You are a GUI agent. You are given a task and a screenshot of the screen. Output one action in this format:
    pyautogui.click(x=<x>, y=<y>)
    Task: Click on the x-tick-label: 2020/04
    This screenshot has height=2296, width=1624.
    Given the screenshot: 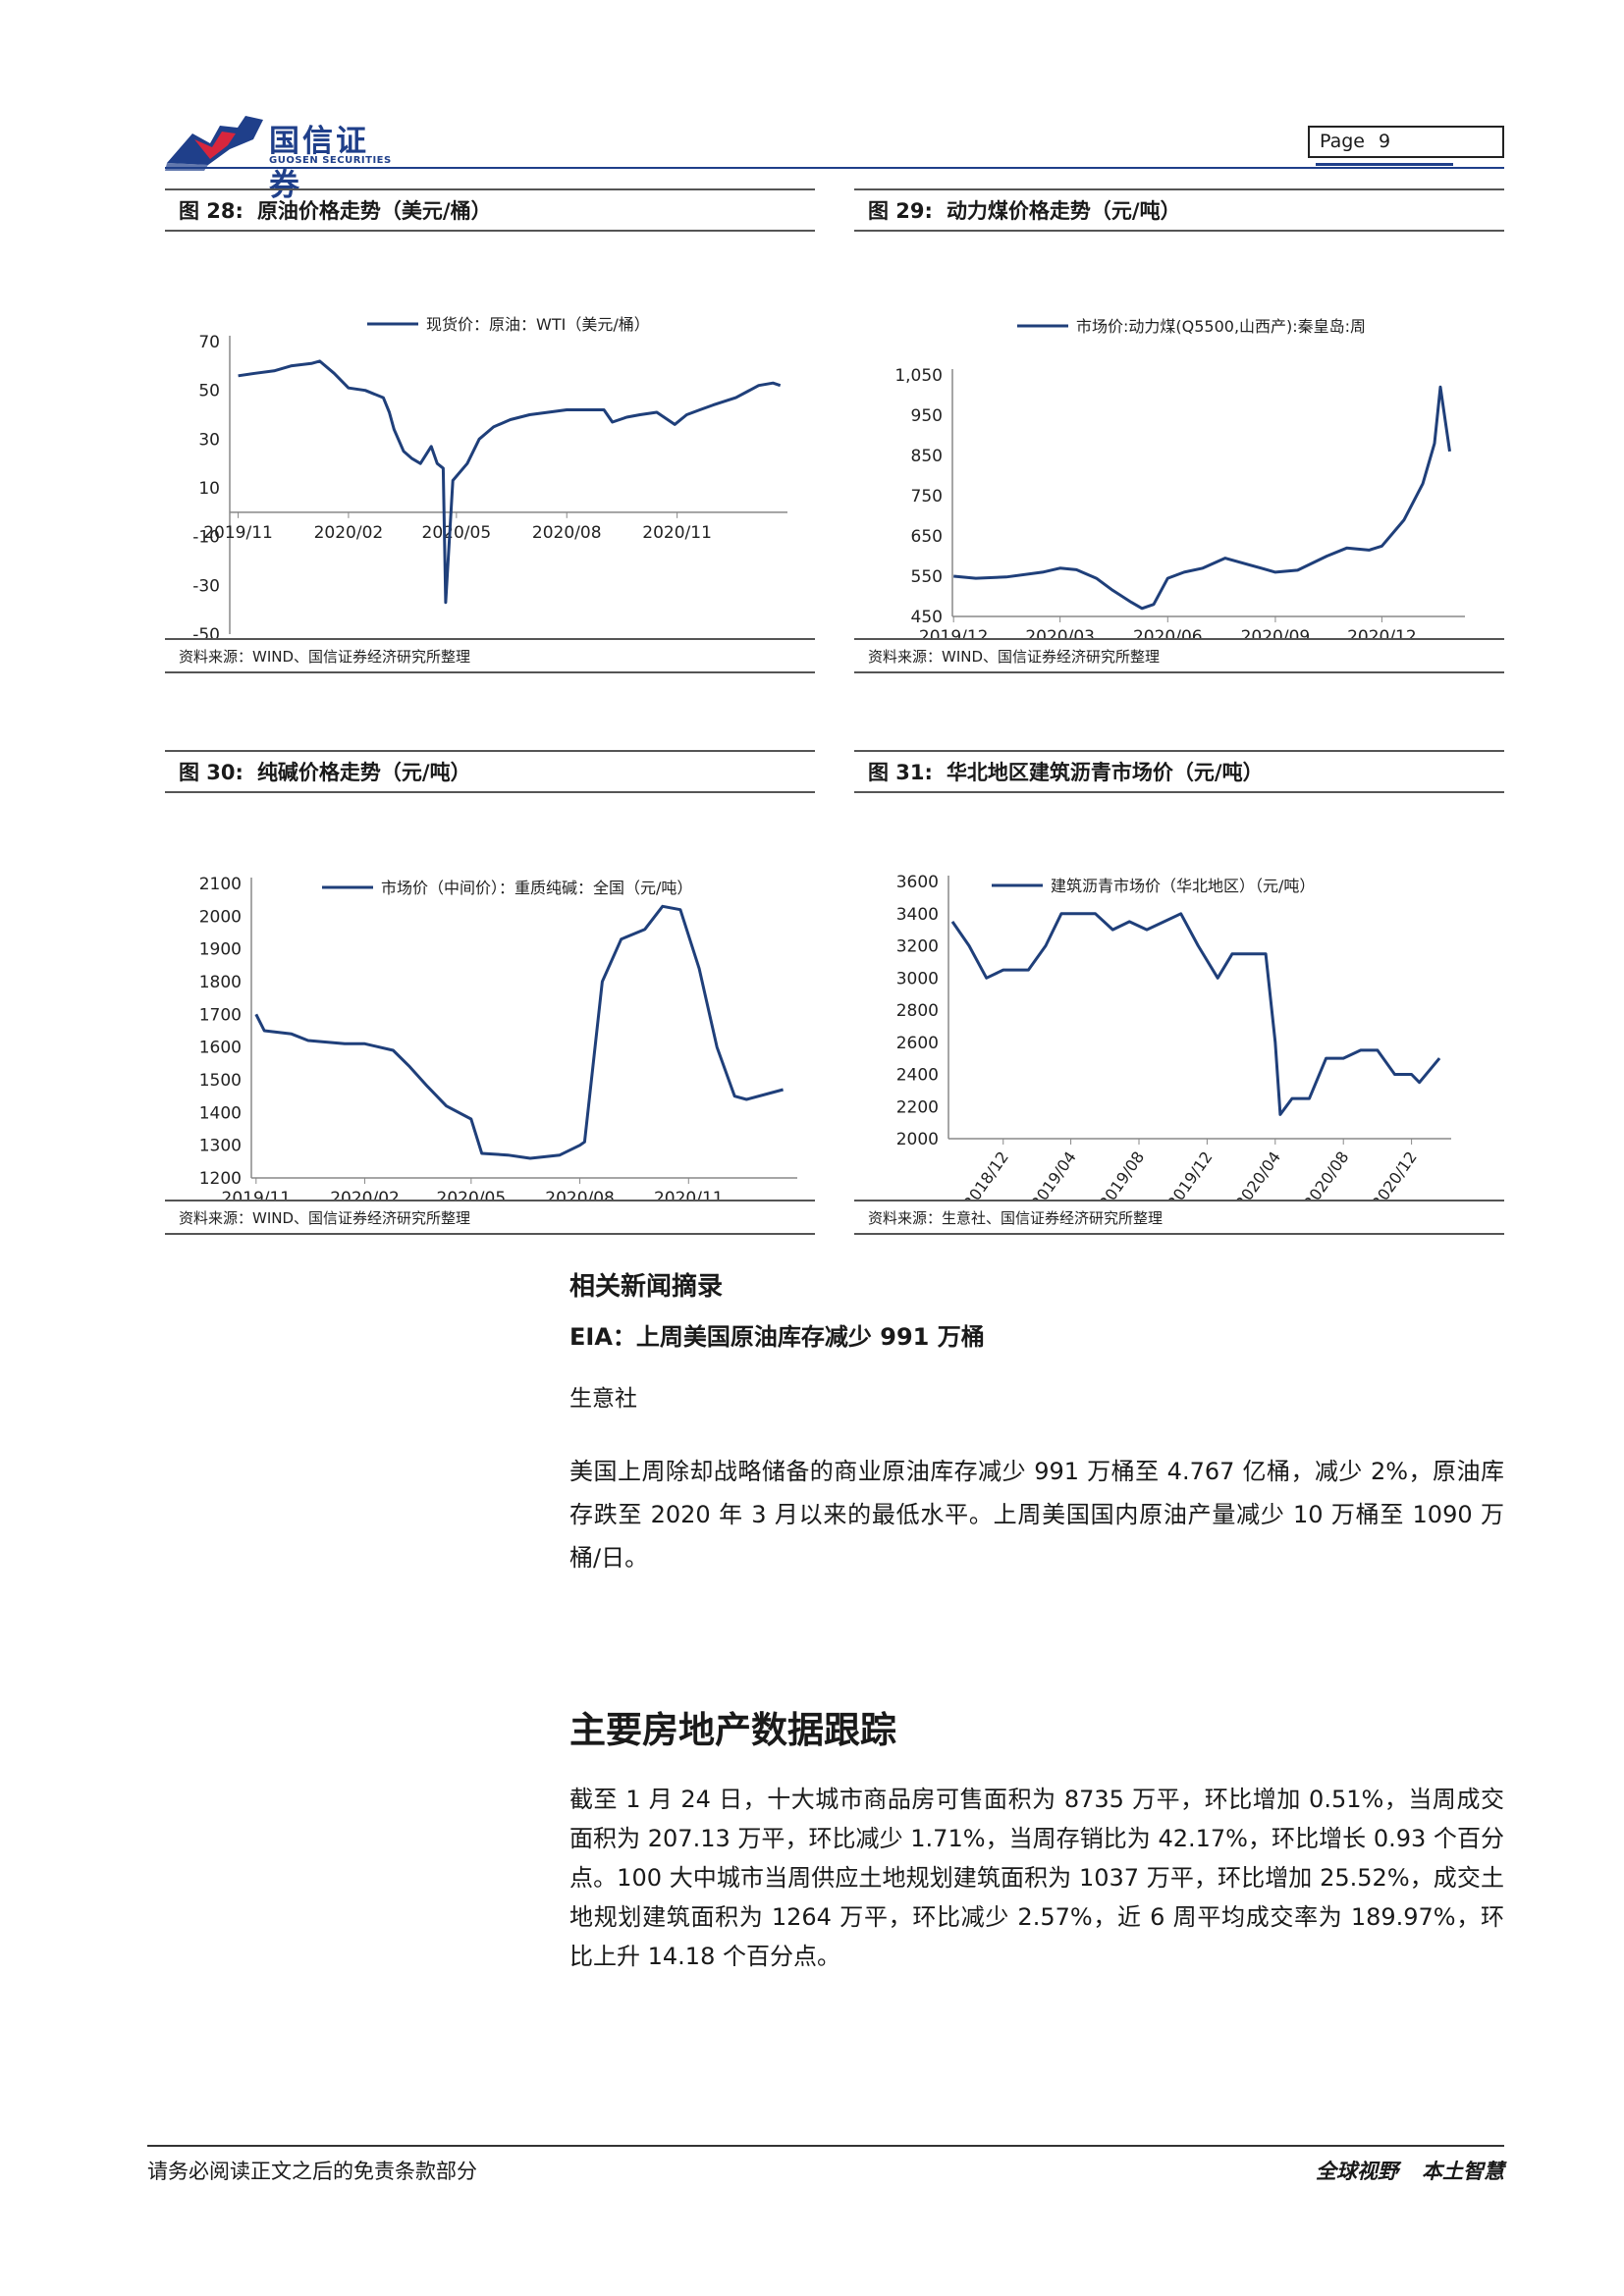 What is the action you would take?
    pyautogui.click(x=1257, y=1174)
    